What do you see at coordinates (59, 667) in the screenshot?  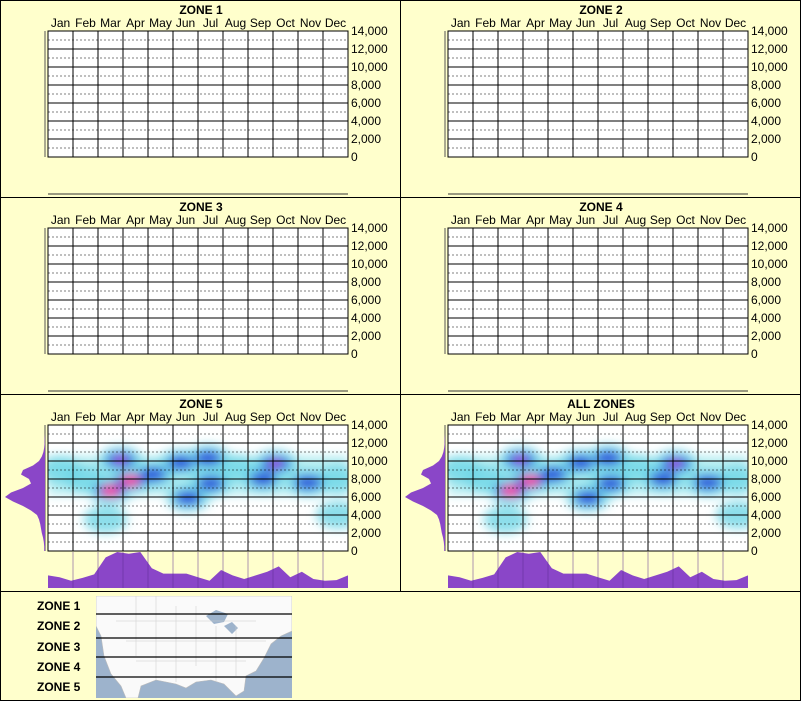 I see `zone-label: ZONE 4` at bounding box center [59, 667].